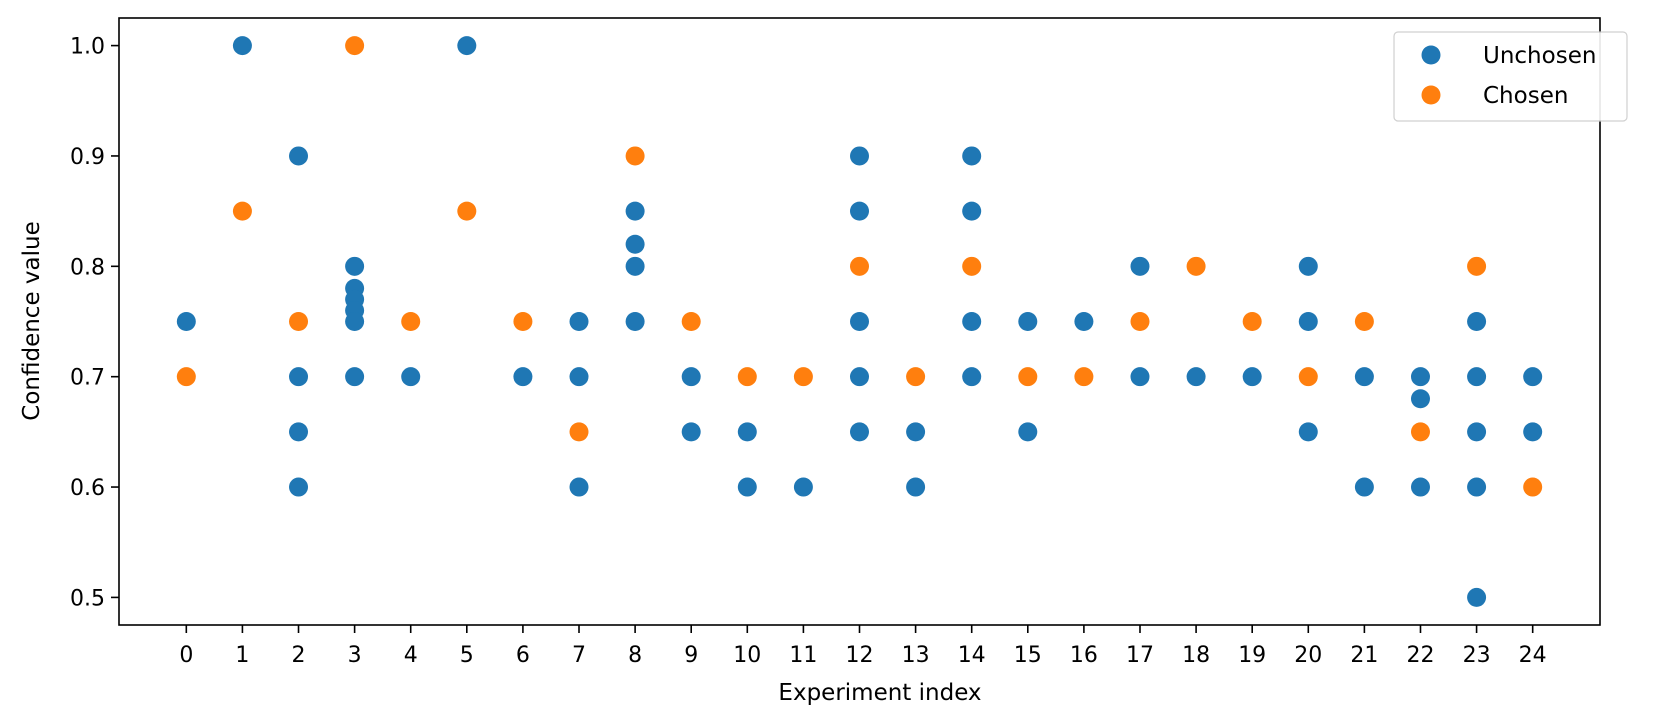 This screenshot has height=727, width=1661. I want to click on x-tick-label: 14, so click(972, 655).